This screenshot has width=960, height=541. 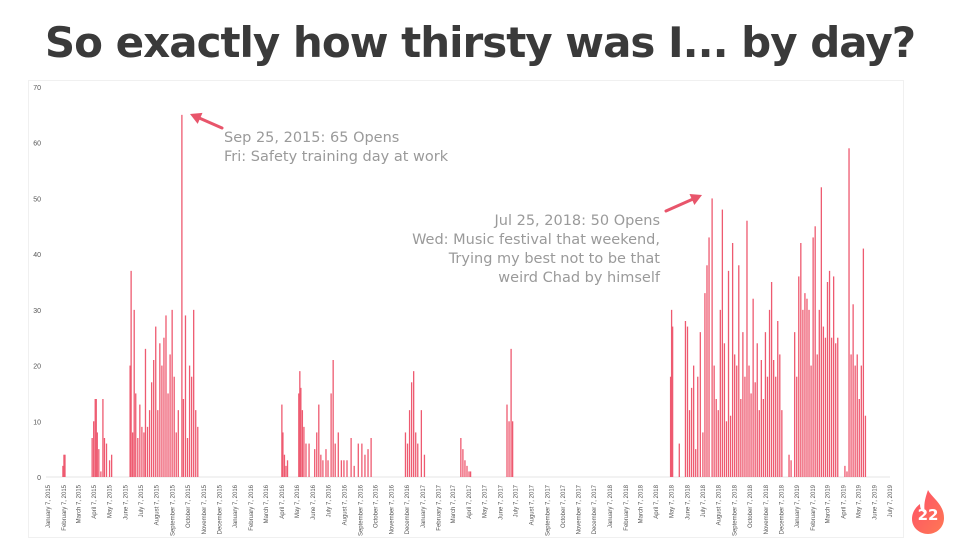 What do you see at coordinates (782, 509) in the screenshot?
I see `x-tick-label: December 7, 2018` at bounding box center [782, 509].